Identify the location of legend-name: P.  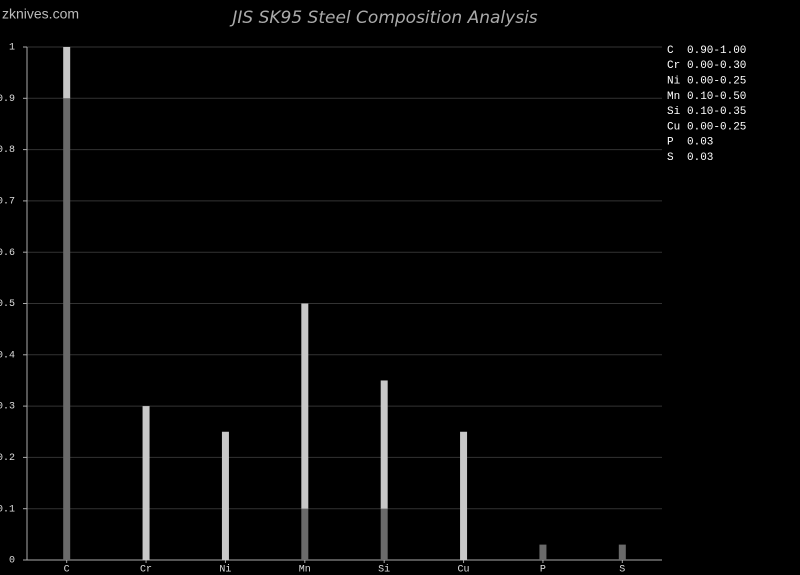
(670, 143).